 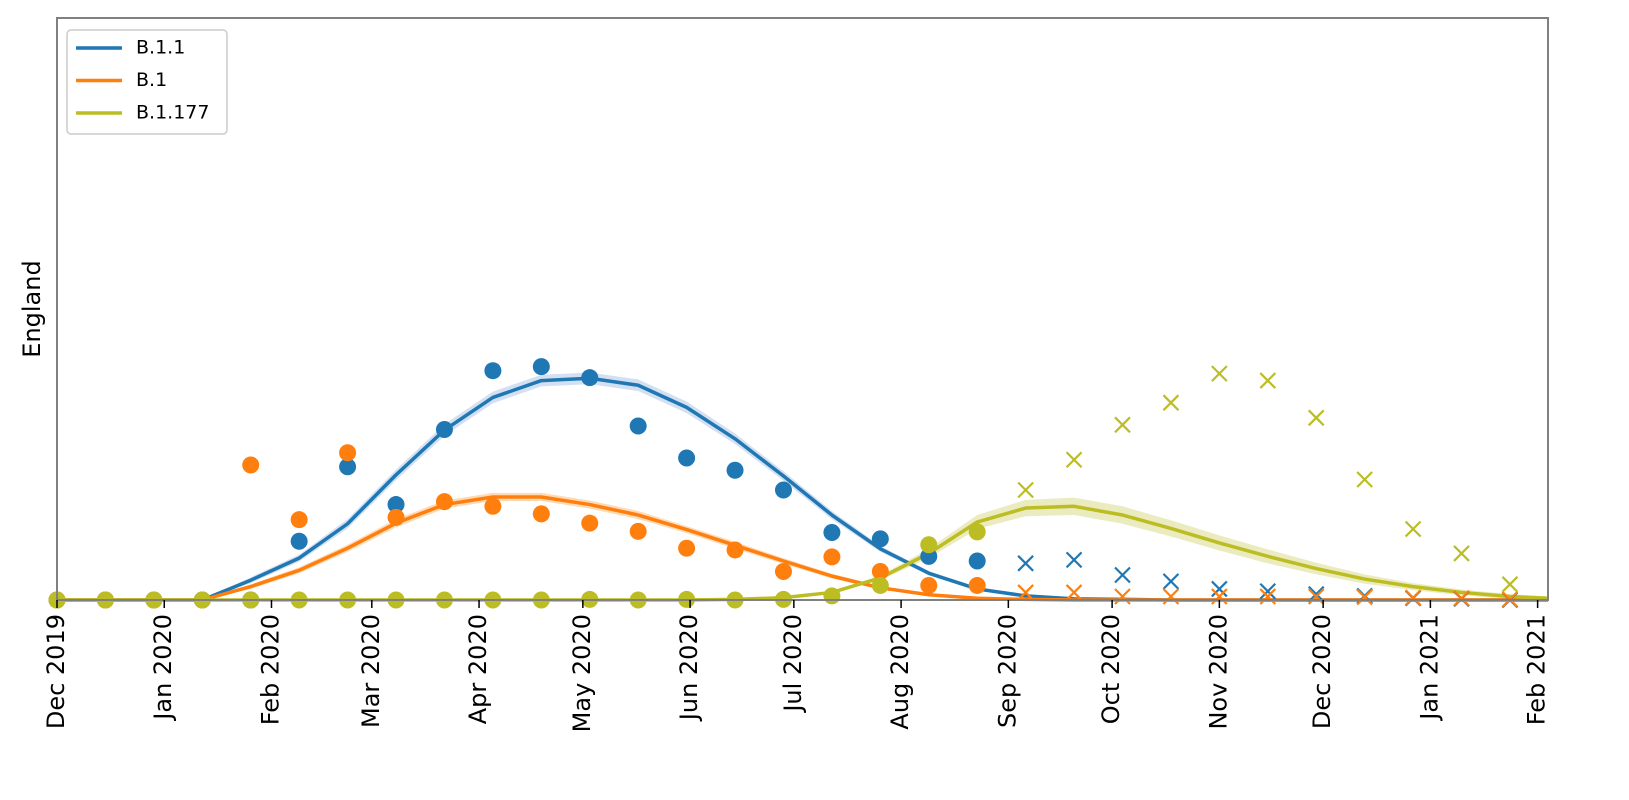 I want to click on x-tick-label-sep-2020: Sep 2020, so click(x=1007, y=671).